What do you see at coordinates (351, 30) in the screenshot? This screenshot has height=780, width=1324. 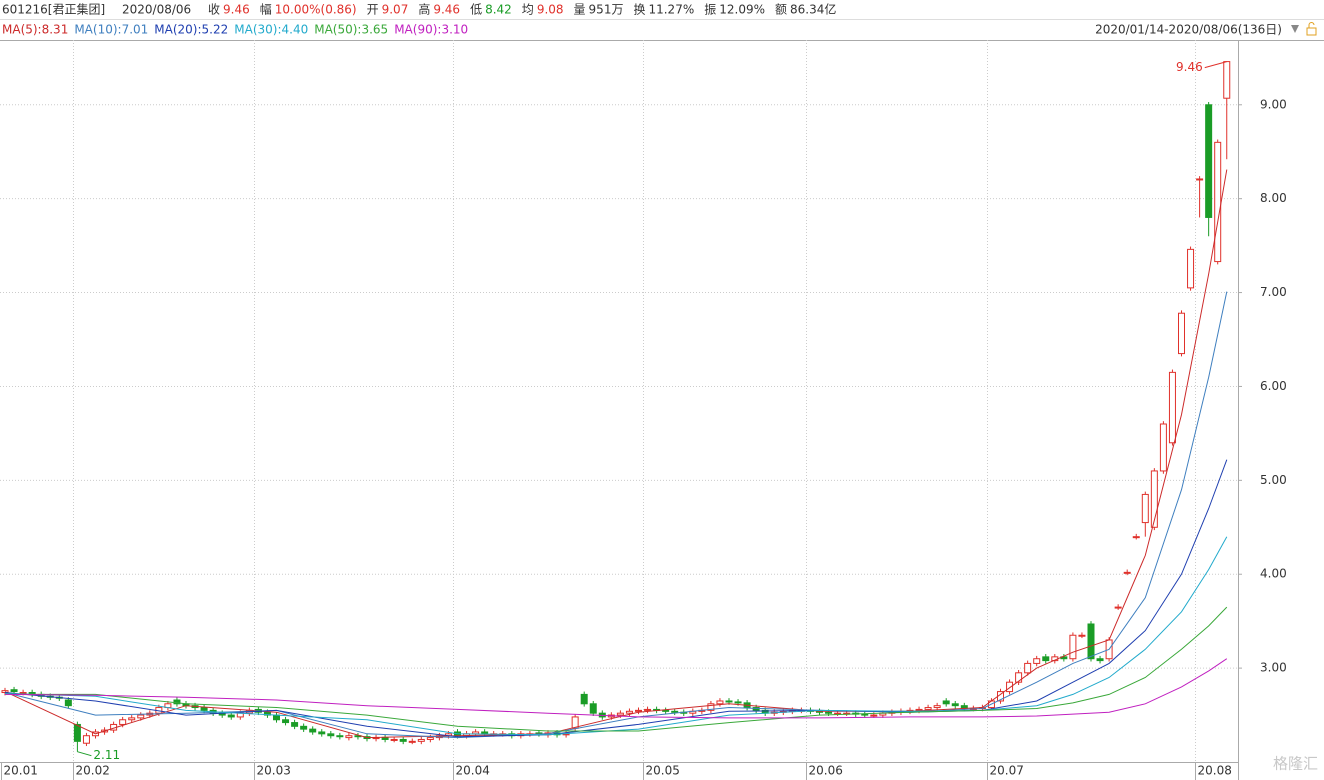 I see `legend-entry: MA(50):3.65` at bounding box center [351, 30].